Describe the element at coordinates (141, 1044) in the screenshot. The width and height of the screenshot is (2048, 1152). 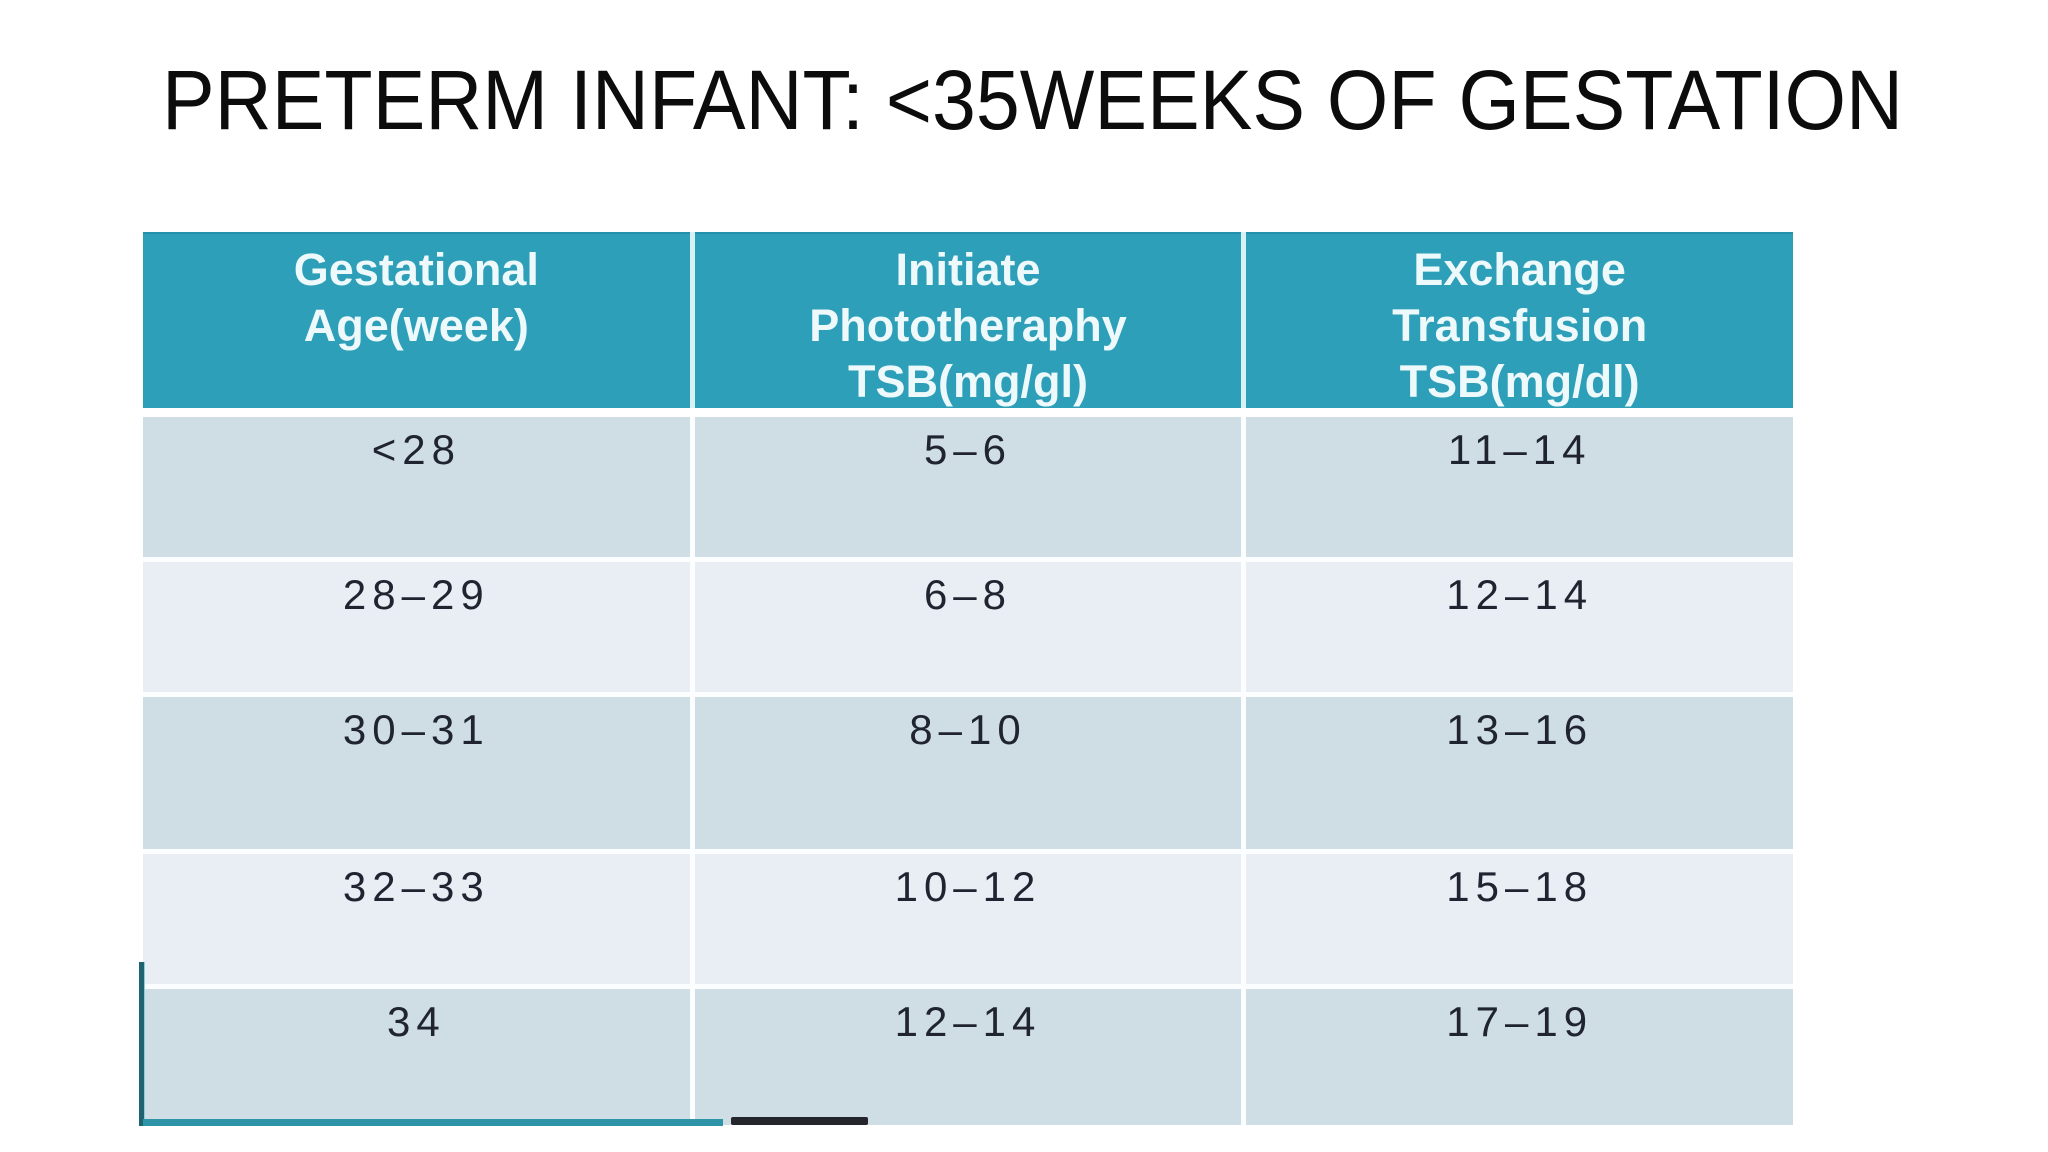
I see `table-corner-accent-vertical` at that location.